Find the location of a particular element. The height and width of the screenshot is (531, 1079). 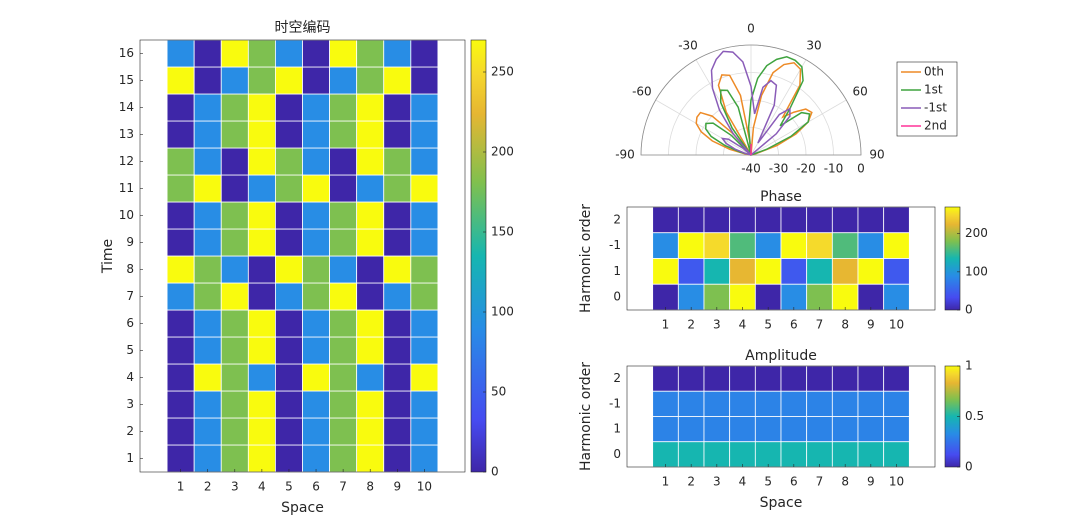

x-tick-label: 6 is located at coordinates (316, 487).